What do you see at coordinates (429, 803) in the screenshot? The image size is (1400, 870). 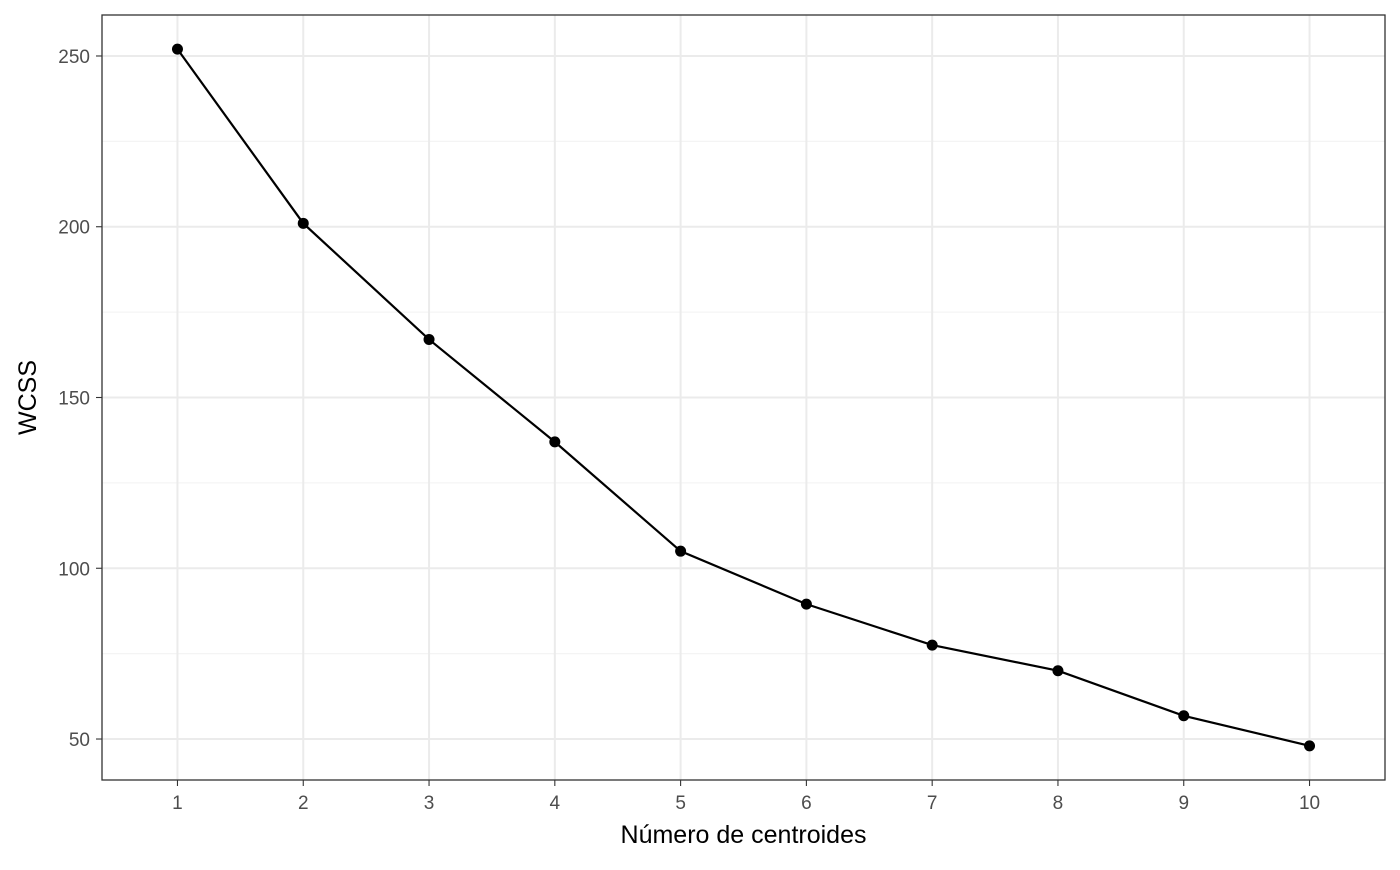 I see `x-tick-label: 3` at bounding box center [429, 803].